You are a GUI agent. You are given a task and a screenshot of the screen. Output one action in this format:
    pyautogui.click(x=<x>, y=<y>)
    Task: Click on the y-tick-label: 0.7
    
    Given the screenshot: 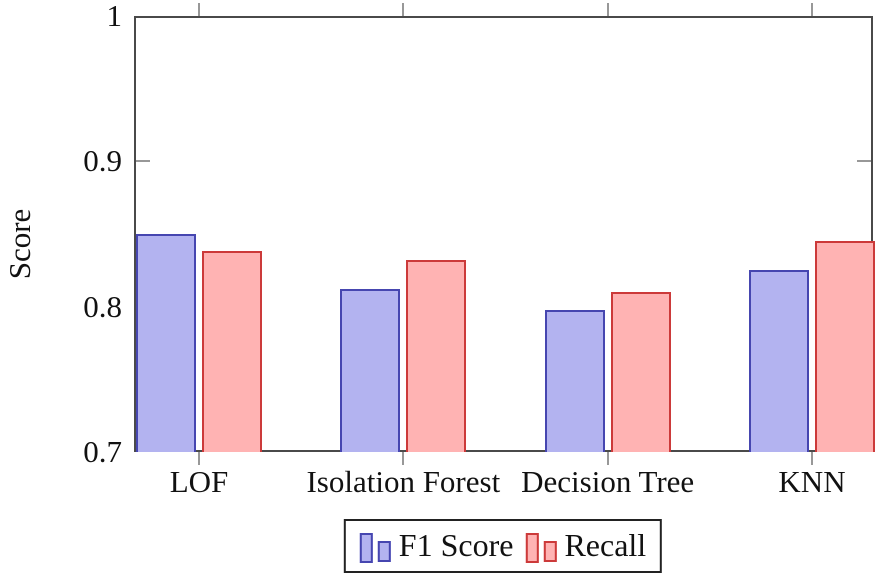 What is the action you would take?
    pyautogui.click(x=102, y=451)
    